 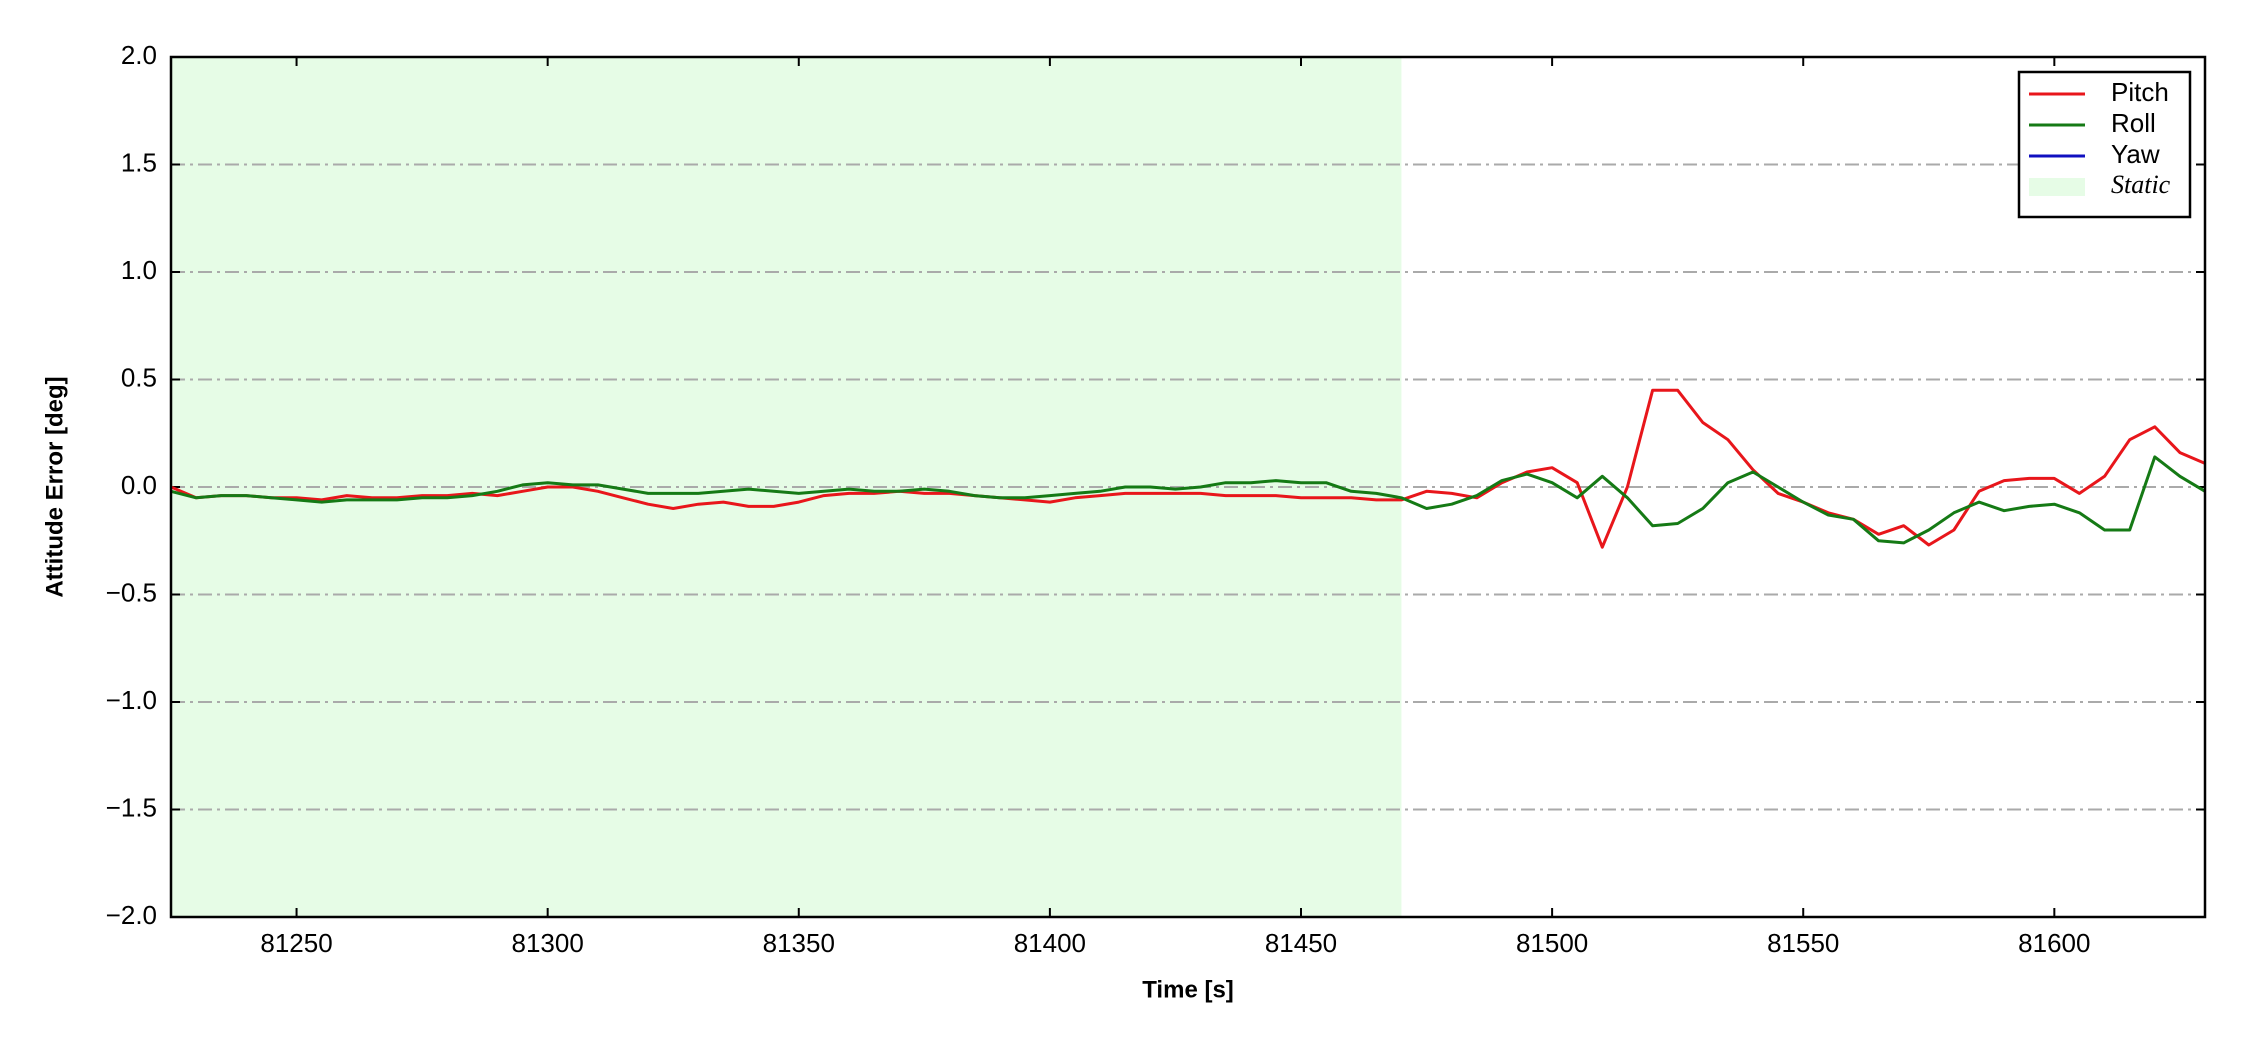 What do you see at coordinates (2057, 187) in the screenshot?
I see `legend-swatch` at bounding box center [2057, 187].